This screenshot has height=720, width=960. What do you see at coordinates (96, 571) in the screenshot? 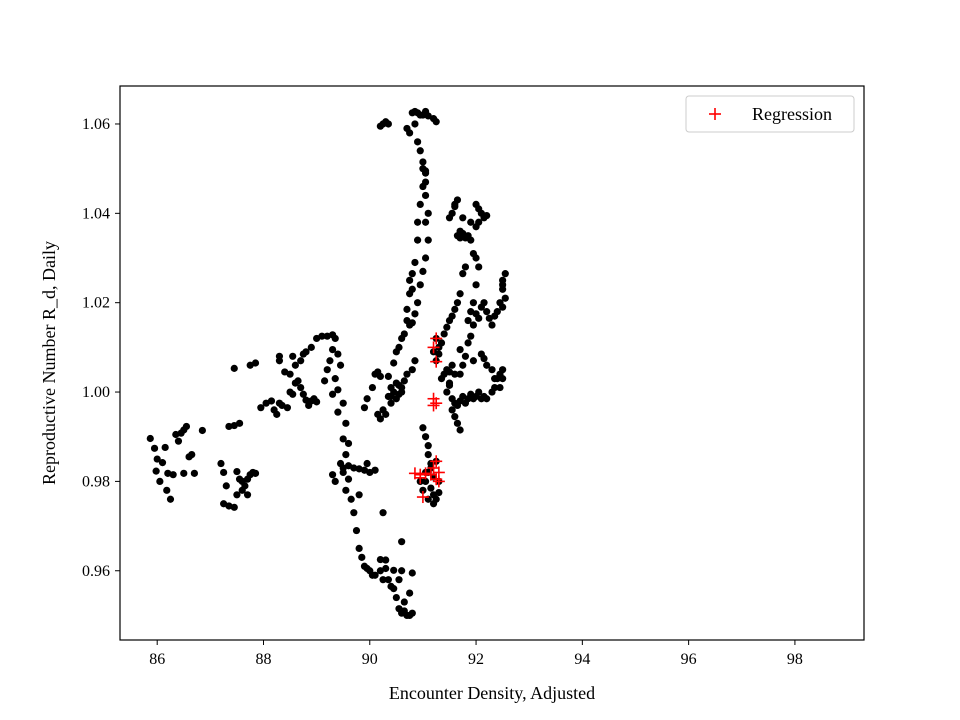
I see `y-tick-label: 0.96` at bounding box center [96, 571].